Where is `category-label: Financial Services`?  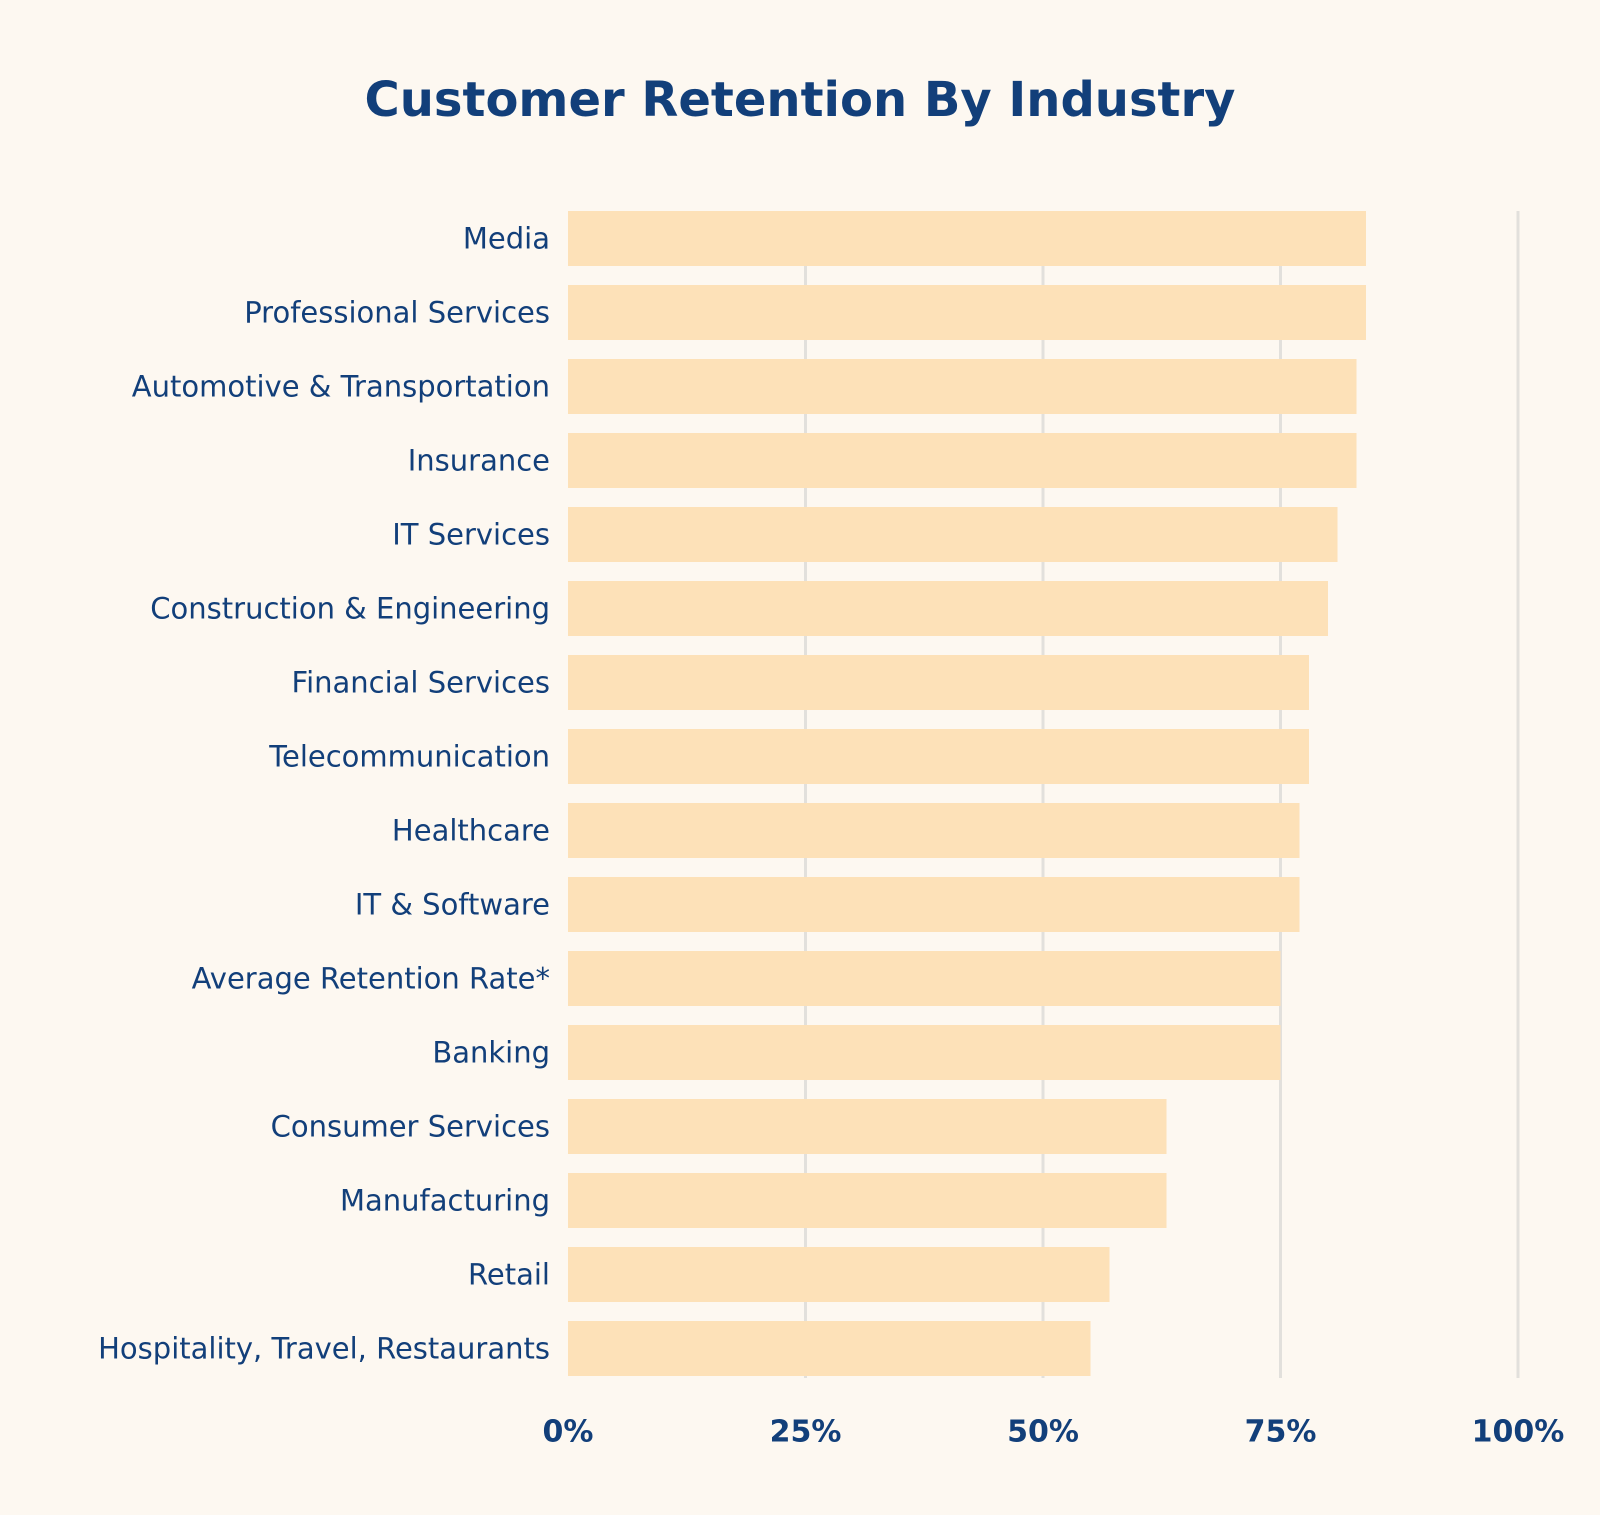
category-label: Financial Services is located at coordinates (421, 683).